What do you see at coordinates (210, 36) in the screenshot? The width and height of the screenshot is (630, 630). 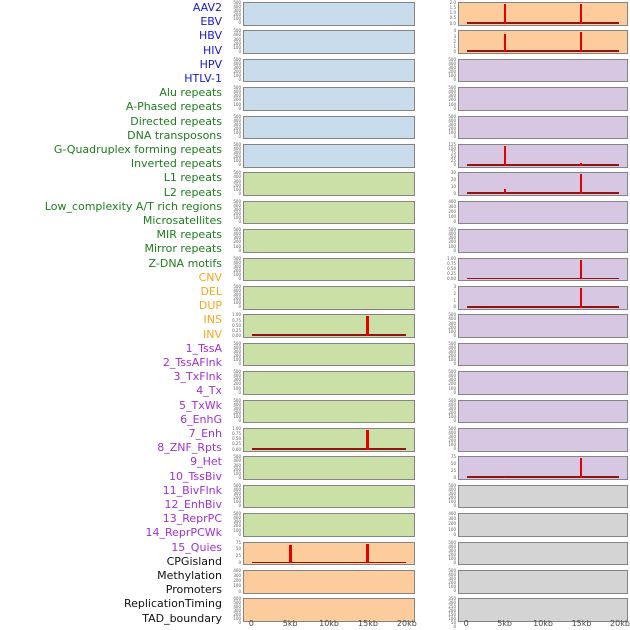 I see `track-label: HBV` at bounding box center [210, 36].